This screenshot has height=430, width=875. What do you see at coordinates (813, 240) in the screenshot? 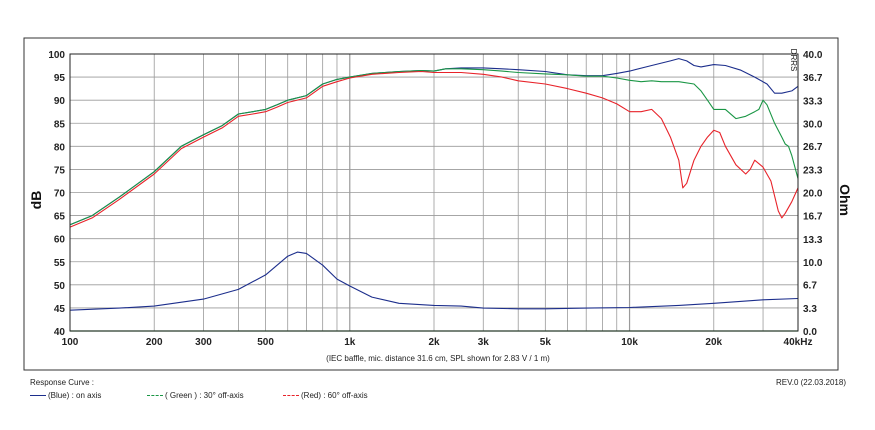
I see `y2-tick-label: 13.3` at bounding box center [813, 240].